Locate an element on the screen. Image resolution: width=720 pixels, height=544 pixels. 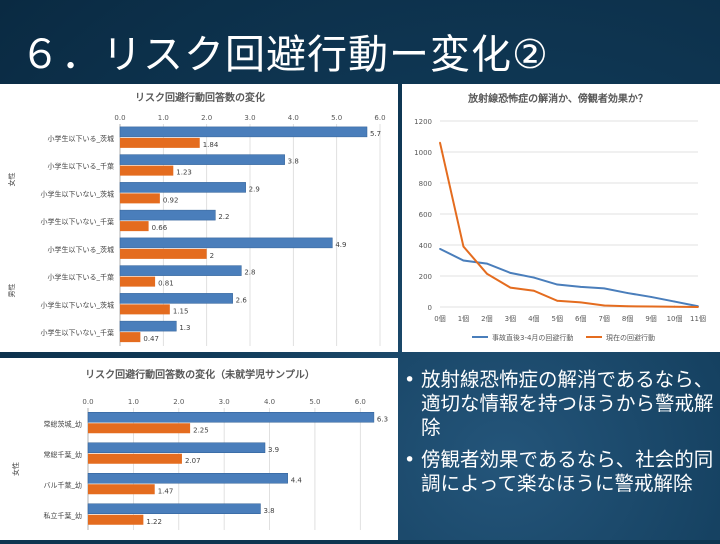
data-label: 2.9 is located at coordinates (254, 189).